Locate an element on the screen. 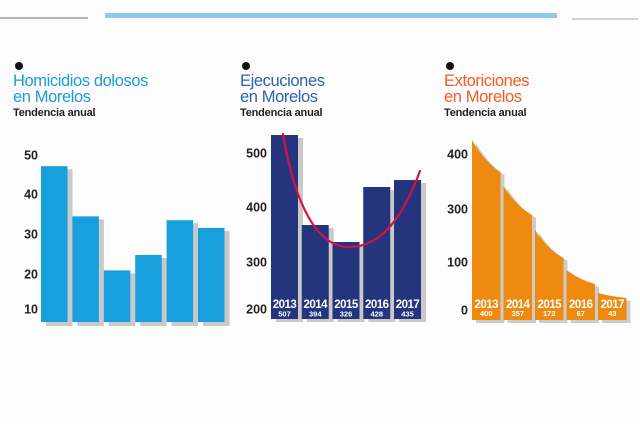 This screenshot has height=424, width=640. chart-title-homicidios: Homicidios dolosos en Morelos is located at coordinates (120, 89).